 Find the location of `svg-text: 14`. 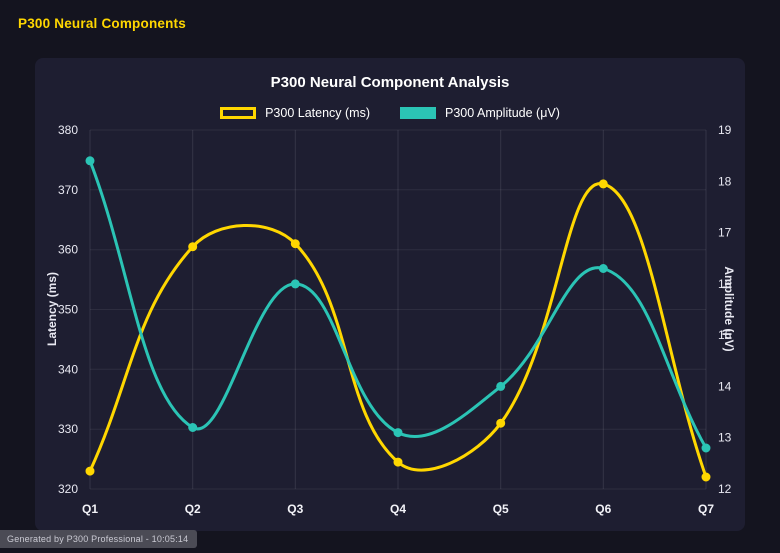

svg-text: 14 is located at coordinates (725, 386).